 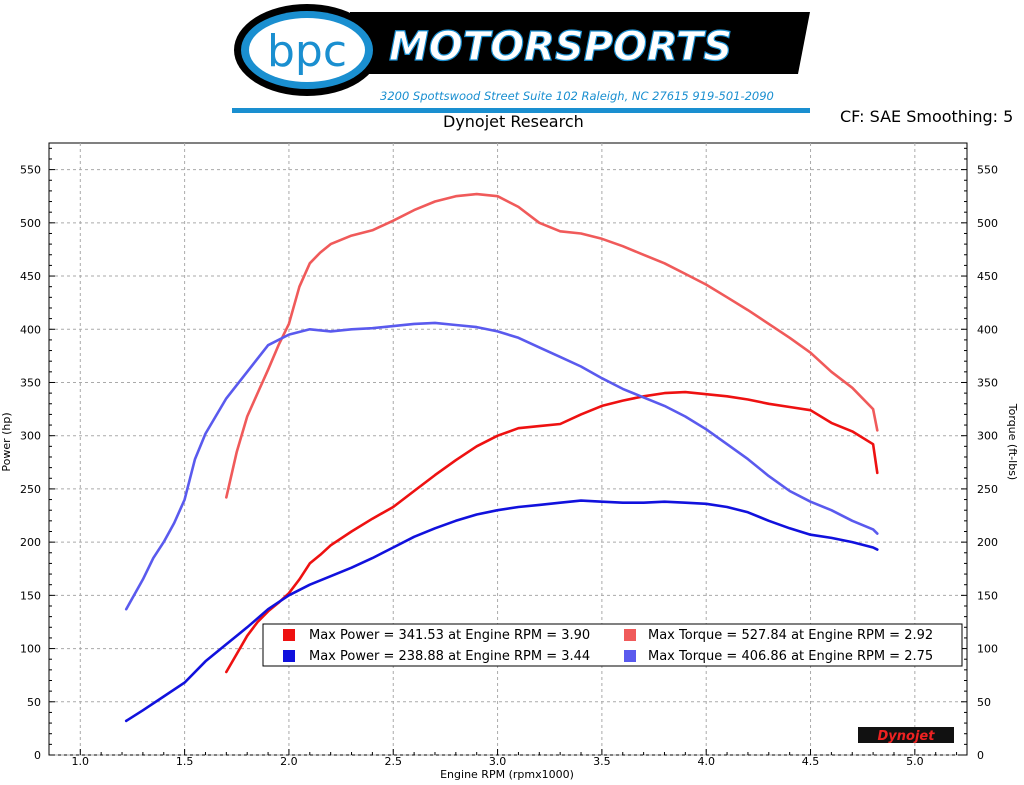 I want to click on y-left-tick-label: 250, so click(x=30, y=489).